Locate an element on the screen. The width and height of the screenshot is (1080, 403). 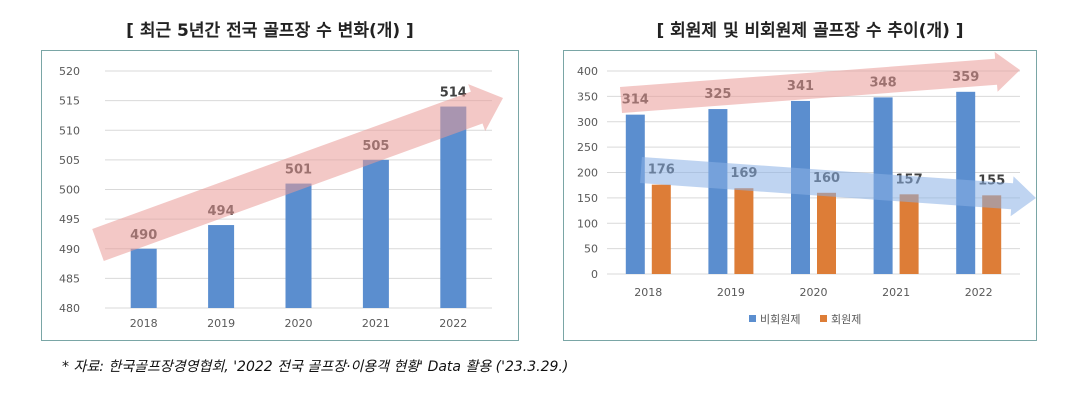
left-y-tick-label: 495 is located at coordinates (69, 219).